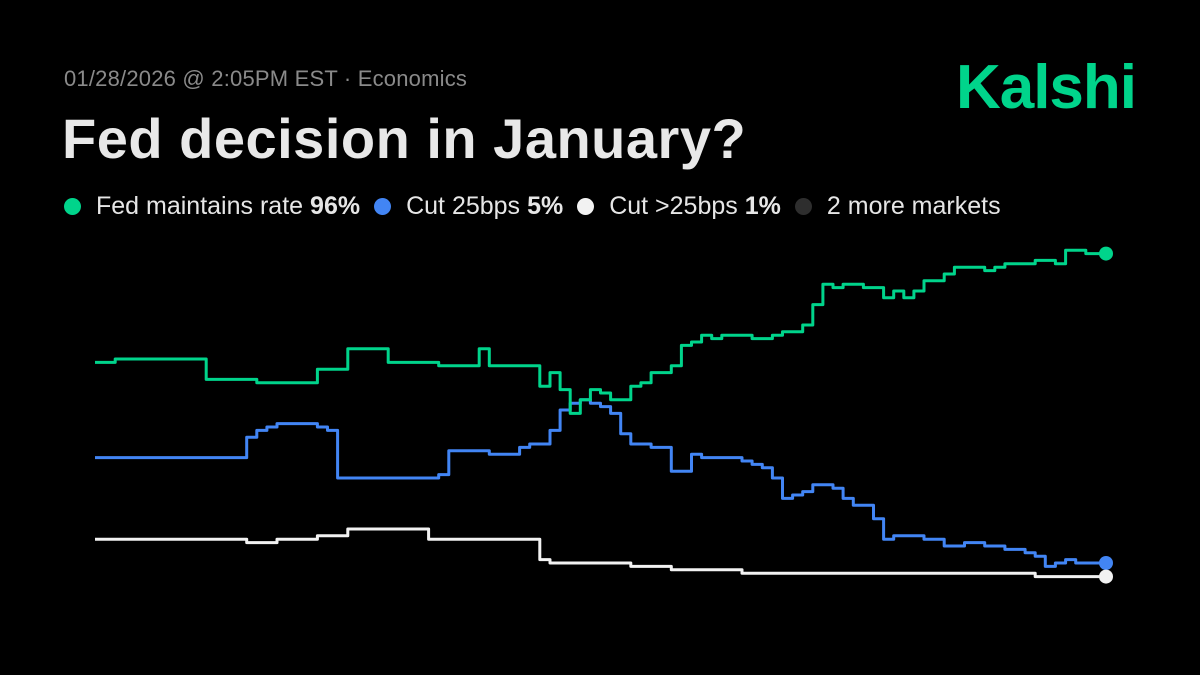  Describe the element at coordinates (803, 206) in the screenshot. I see `legend-dot-more` at that location.